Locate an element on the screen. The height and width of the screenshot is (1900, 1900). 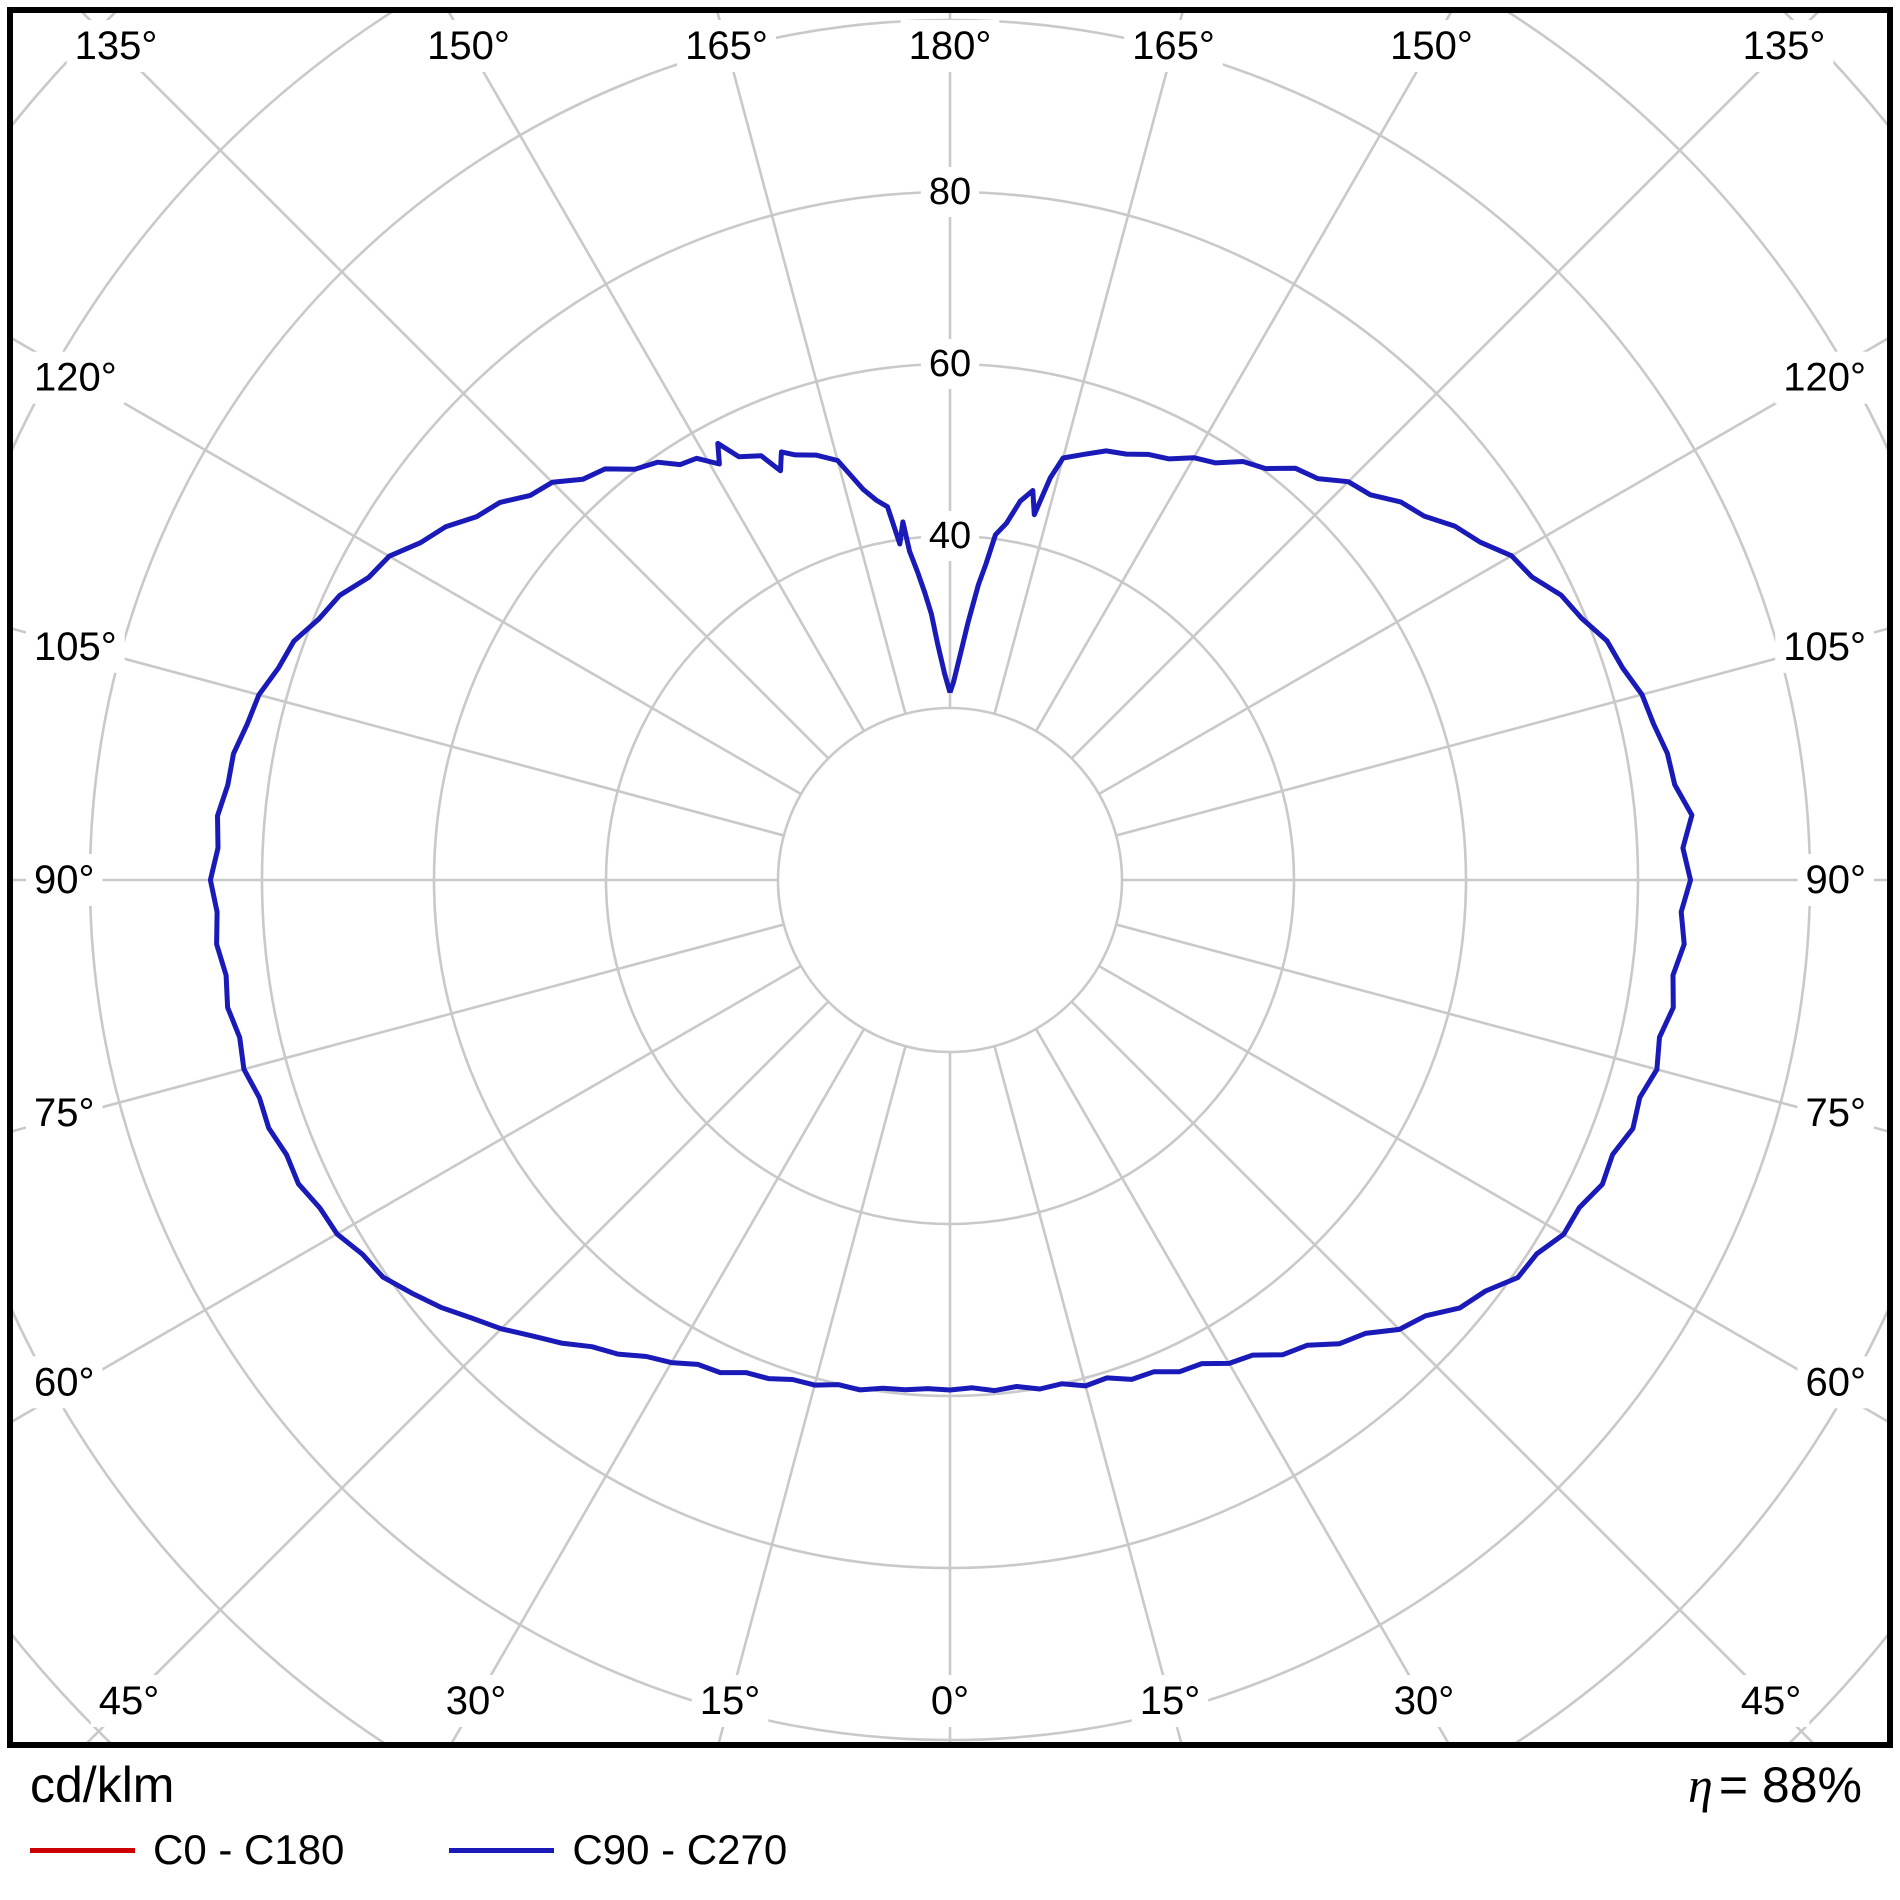
legend-item: C0 - C180 is located at coordinates (187, 1850).